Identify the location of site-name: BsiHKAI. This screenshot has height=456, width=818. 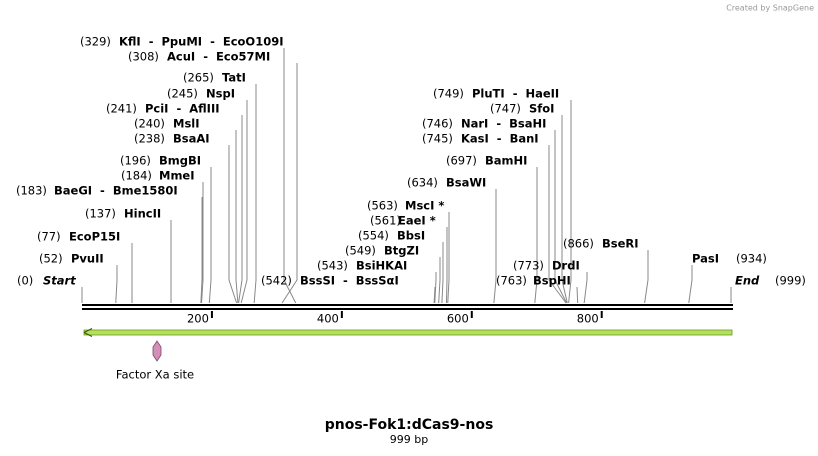
(381, 266).